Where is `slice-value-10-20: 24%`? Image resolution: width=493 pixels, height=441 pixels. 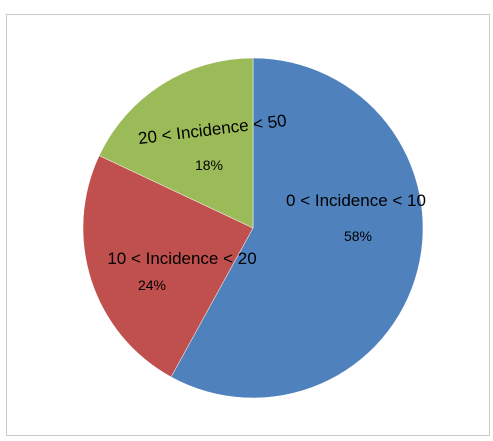 slice-value-10-20: 24% is located at coordinates (152, 285).